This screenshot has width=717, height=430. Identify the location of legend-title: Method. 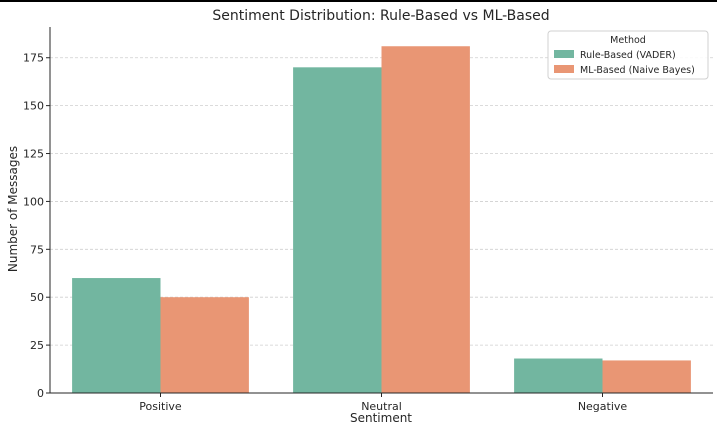
(628, 40).